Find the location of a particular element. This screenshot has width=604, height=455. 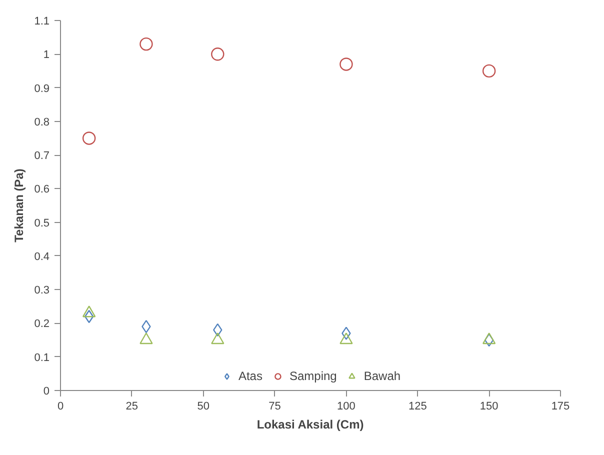

x-tick-label: 25 is located at coordinates (132, 406).